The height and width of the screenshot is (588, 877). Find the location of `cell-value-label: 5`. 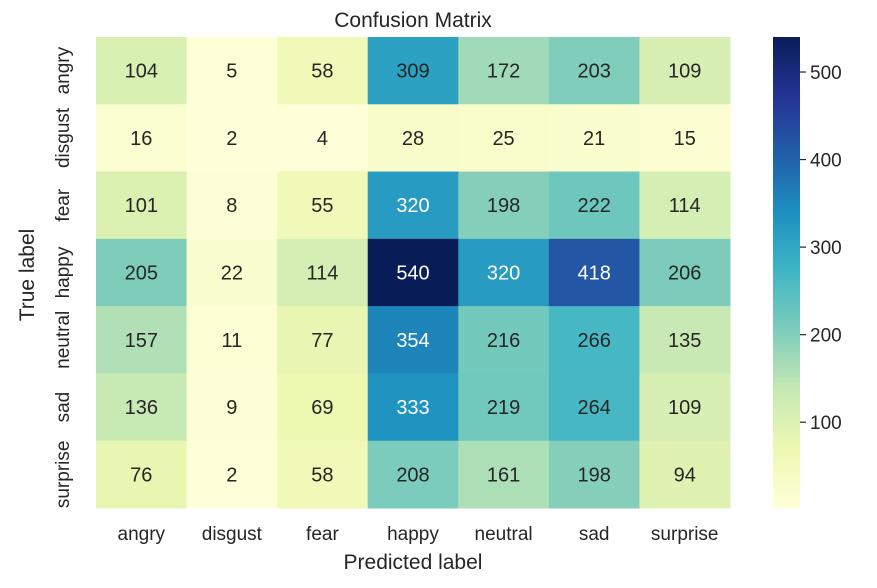

cell-value-label: 5 is located at coordinates (231, 72).